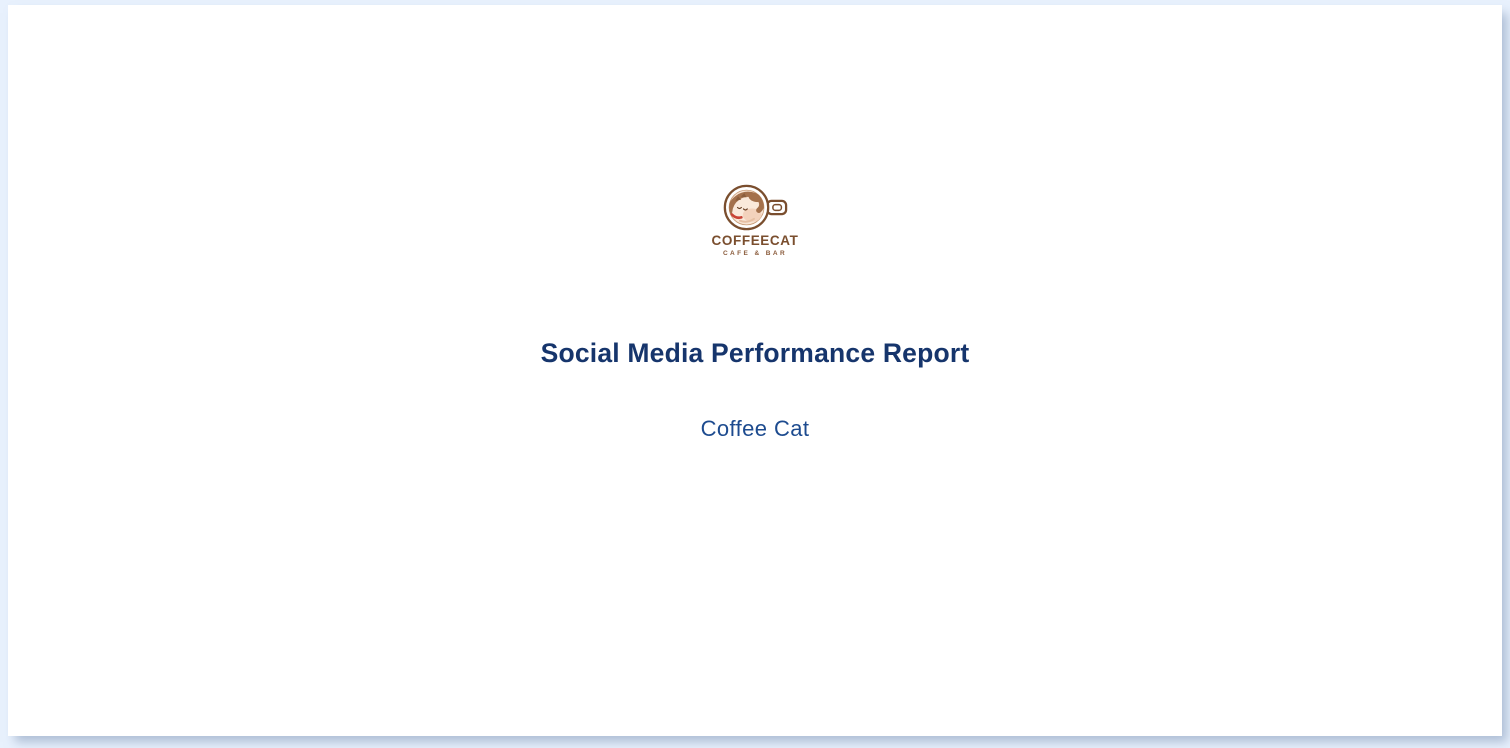  Describe the element at coordinates (755, 428) in the screenshot. I see `report-subtitle: Coffee Cat` at that location.